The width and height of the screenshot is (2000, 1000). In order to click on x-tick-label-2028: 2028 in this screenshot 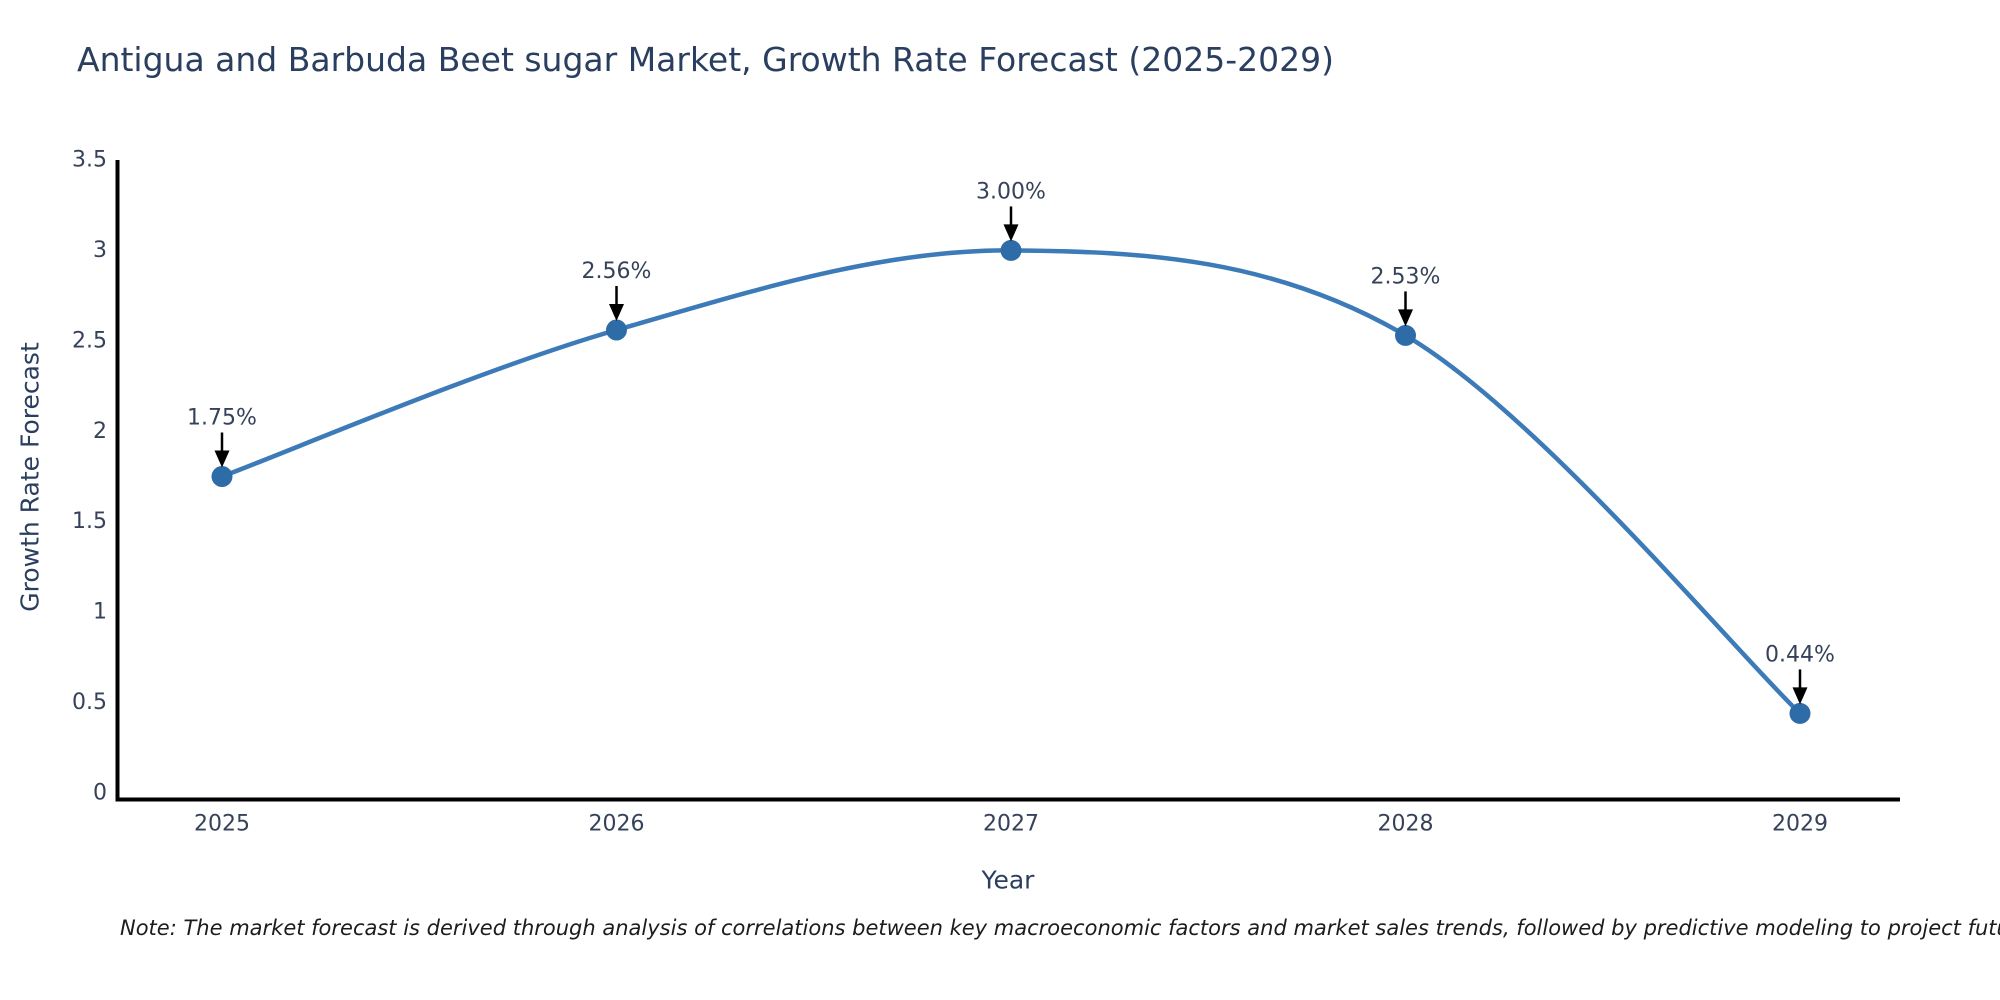, I will do `click(1406, 824)`.